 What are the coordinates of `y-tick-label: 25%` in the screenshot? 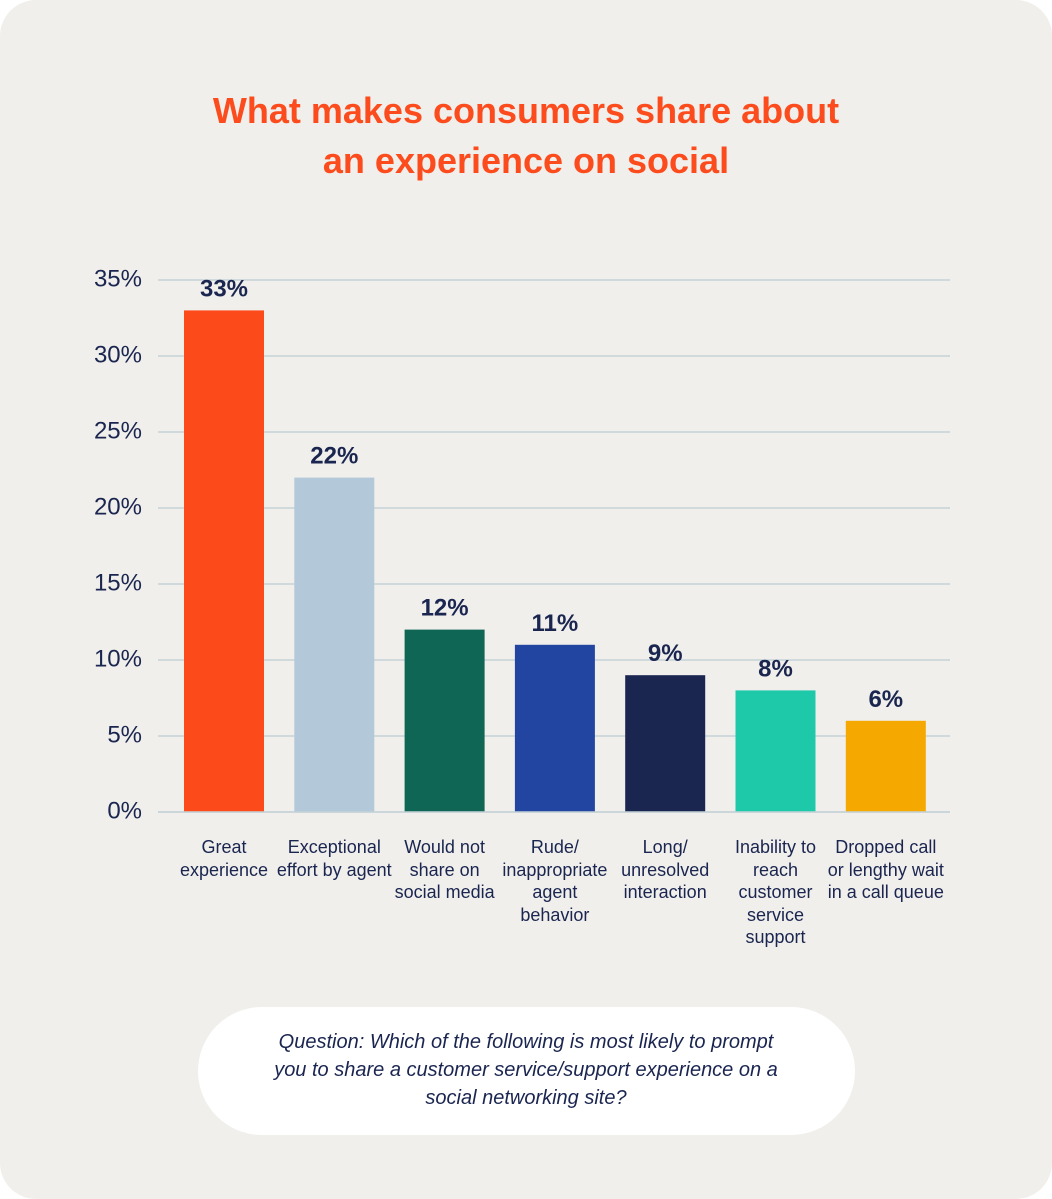 It's located at (118, 430).